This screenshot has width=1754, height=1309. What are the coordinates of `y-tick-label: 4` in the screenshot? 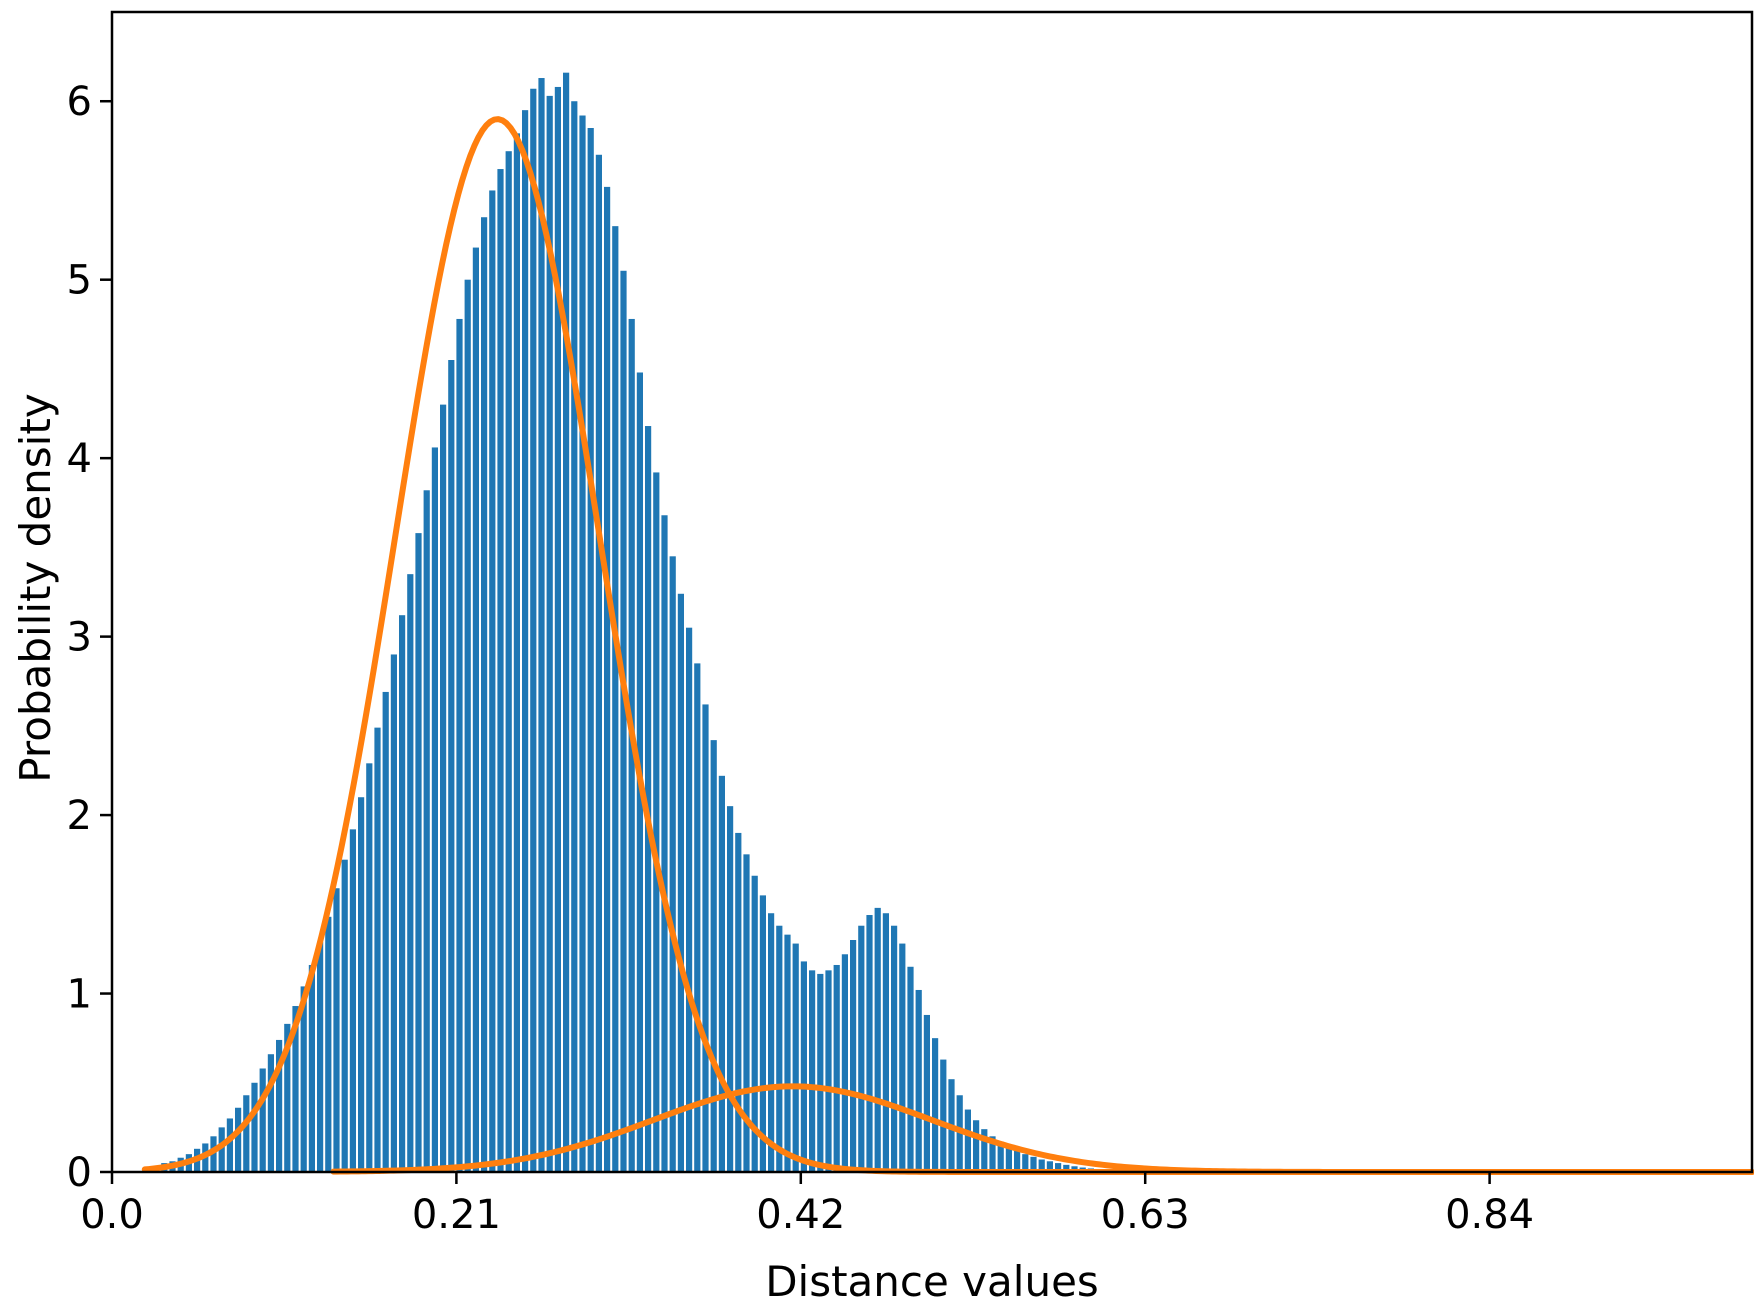 It's located at (79, 459).